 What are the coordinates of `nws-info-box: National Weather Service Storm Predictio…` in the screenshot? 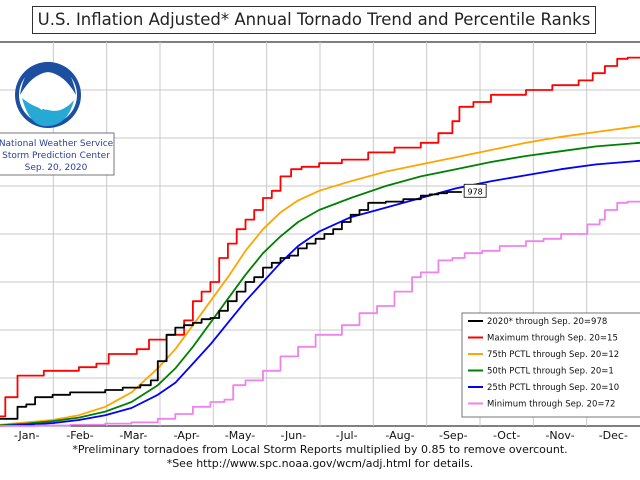 It's located at (57, 154).